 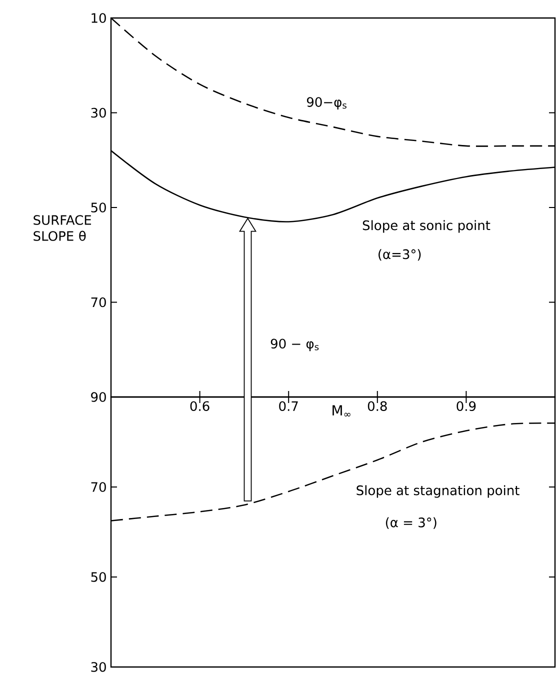 I want to click on x-axis-title: M$_{∞}$, so click(x=341, y=410).